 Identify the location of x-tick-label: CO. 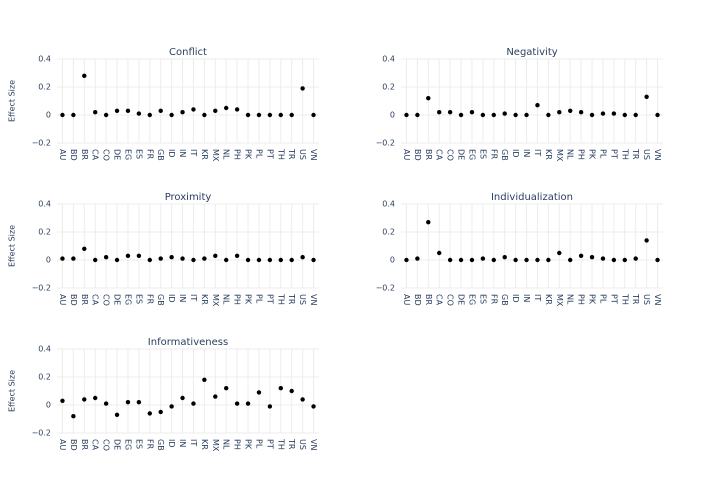
(450, 155).